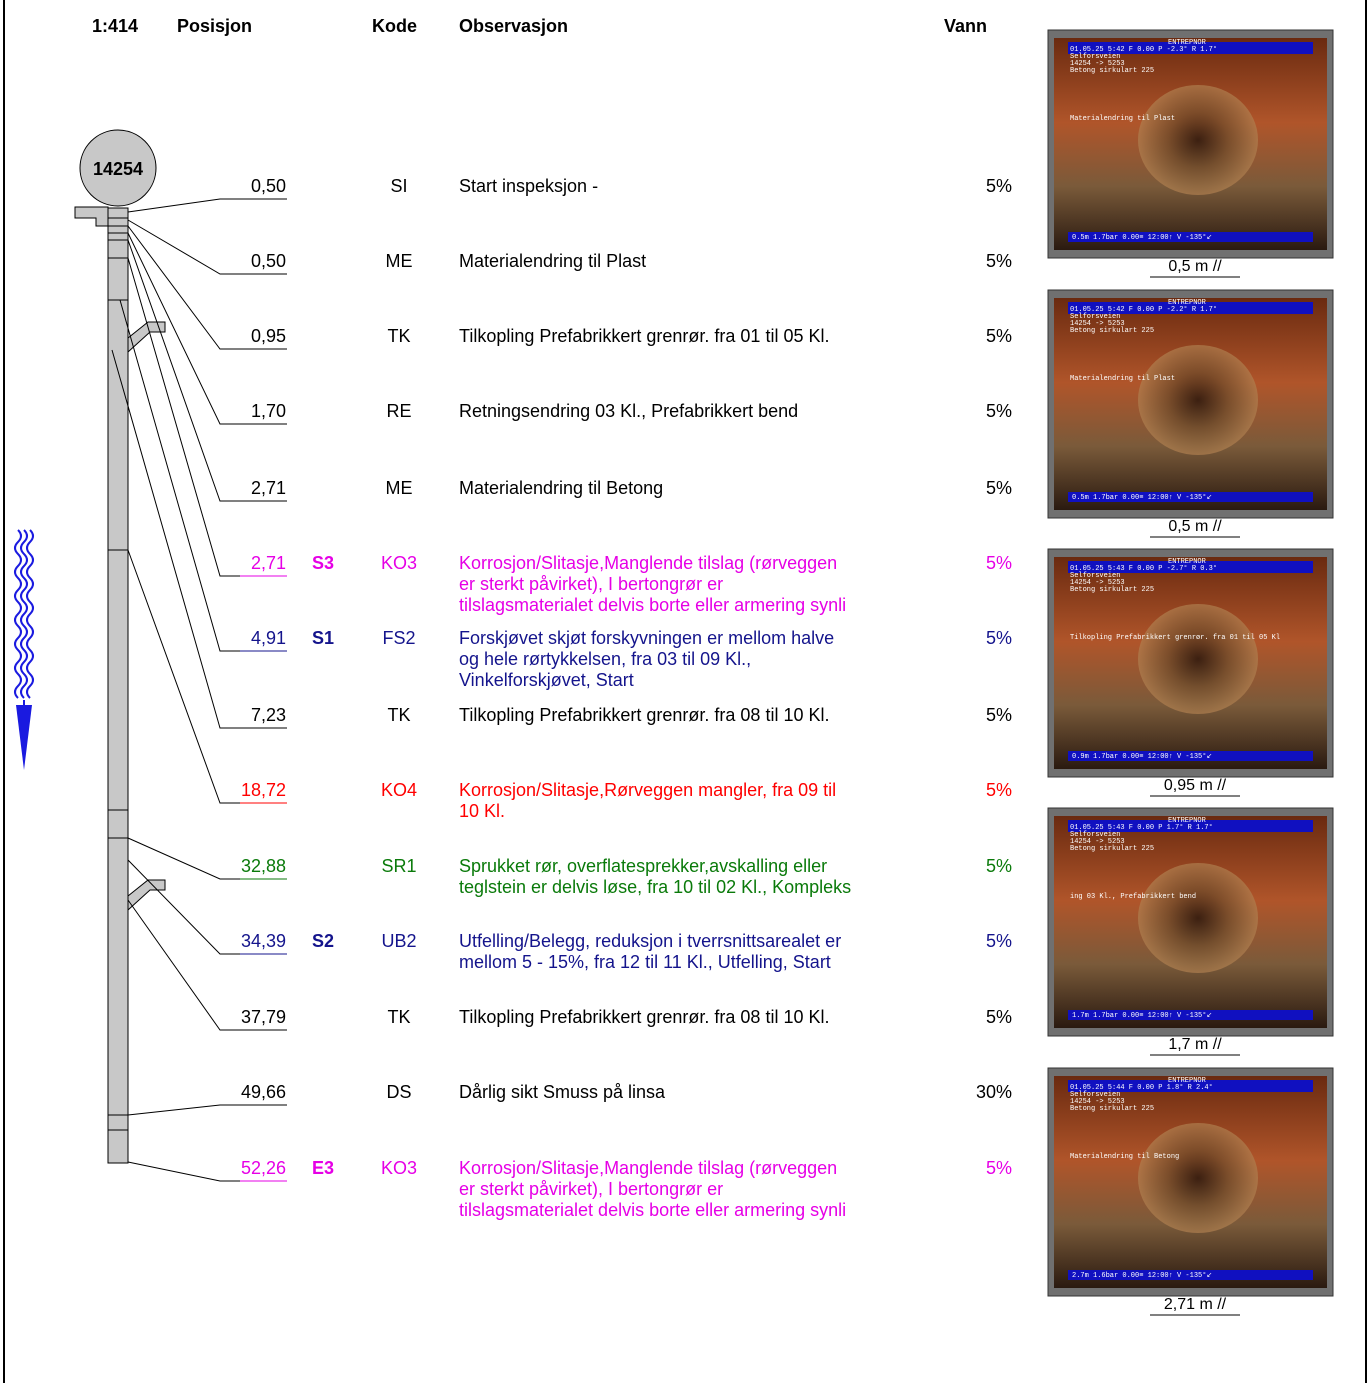  What do you see at coordinates (115, 26) in the screenshot?
I see `scale: 1:414` at bounding box center [115, 26].